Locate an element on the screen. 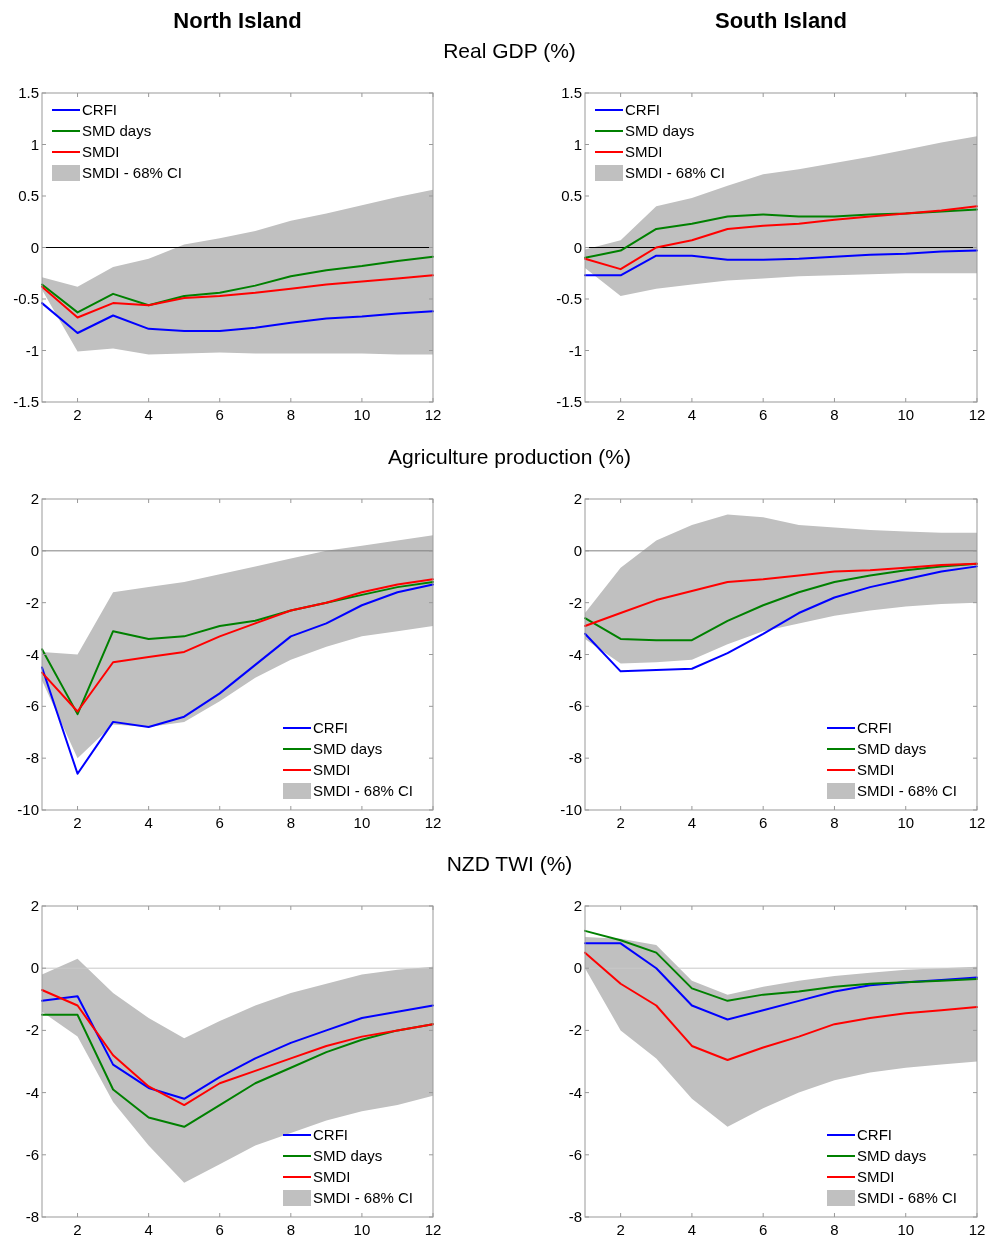 The width and height of the screenshot is (991, 1239). y-tick-label: -10 is located at coordinates (571, 809).